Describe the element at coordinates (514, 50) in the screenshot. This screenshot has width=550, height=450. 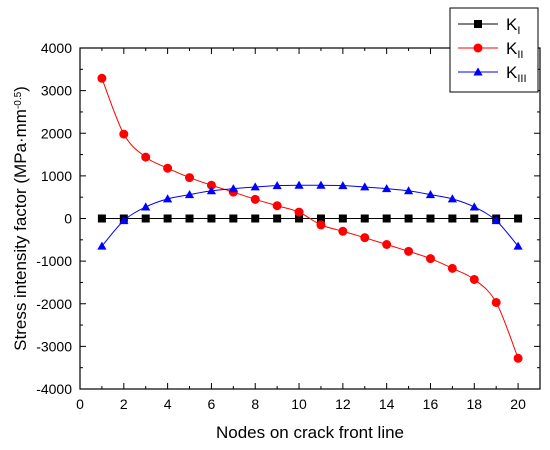
I see `legend-label: KII` at that location.